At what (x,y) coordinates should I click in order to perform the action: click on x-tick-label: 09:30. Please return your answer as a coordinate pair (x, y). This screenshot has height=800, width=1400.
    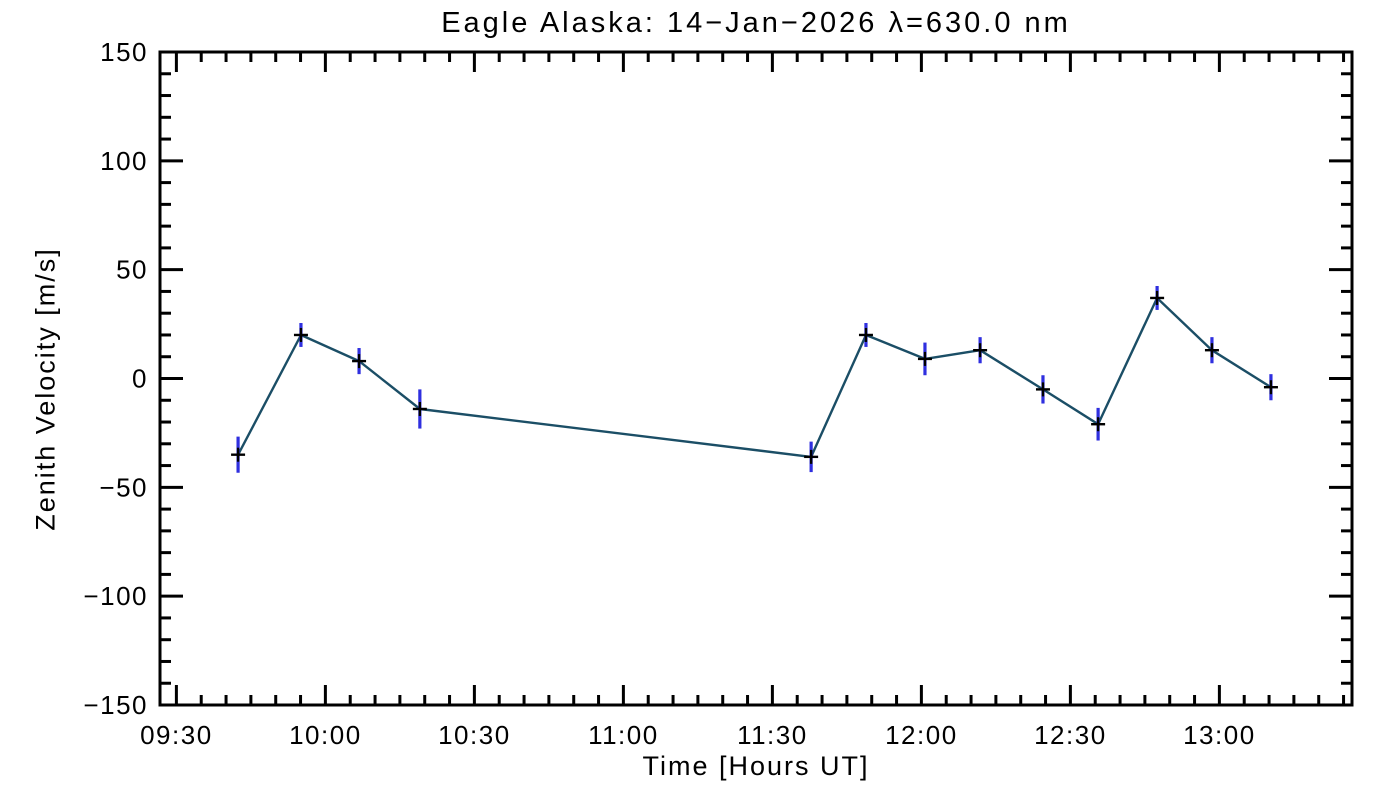
    Looking at the image, I should click on (176, 735).